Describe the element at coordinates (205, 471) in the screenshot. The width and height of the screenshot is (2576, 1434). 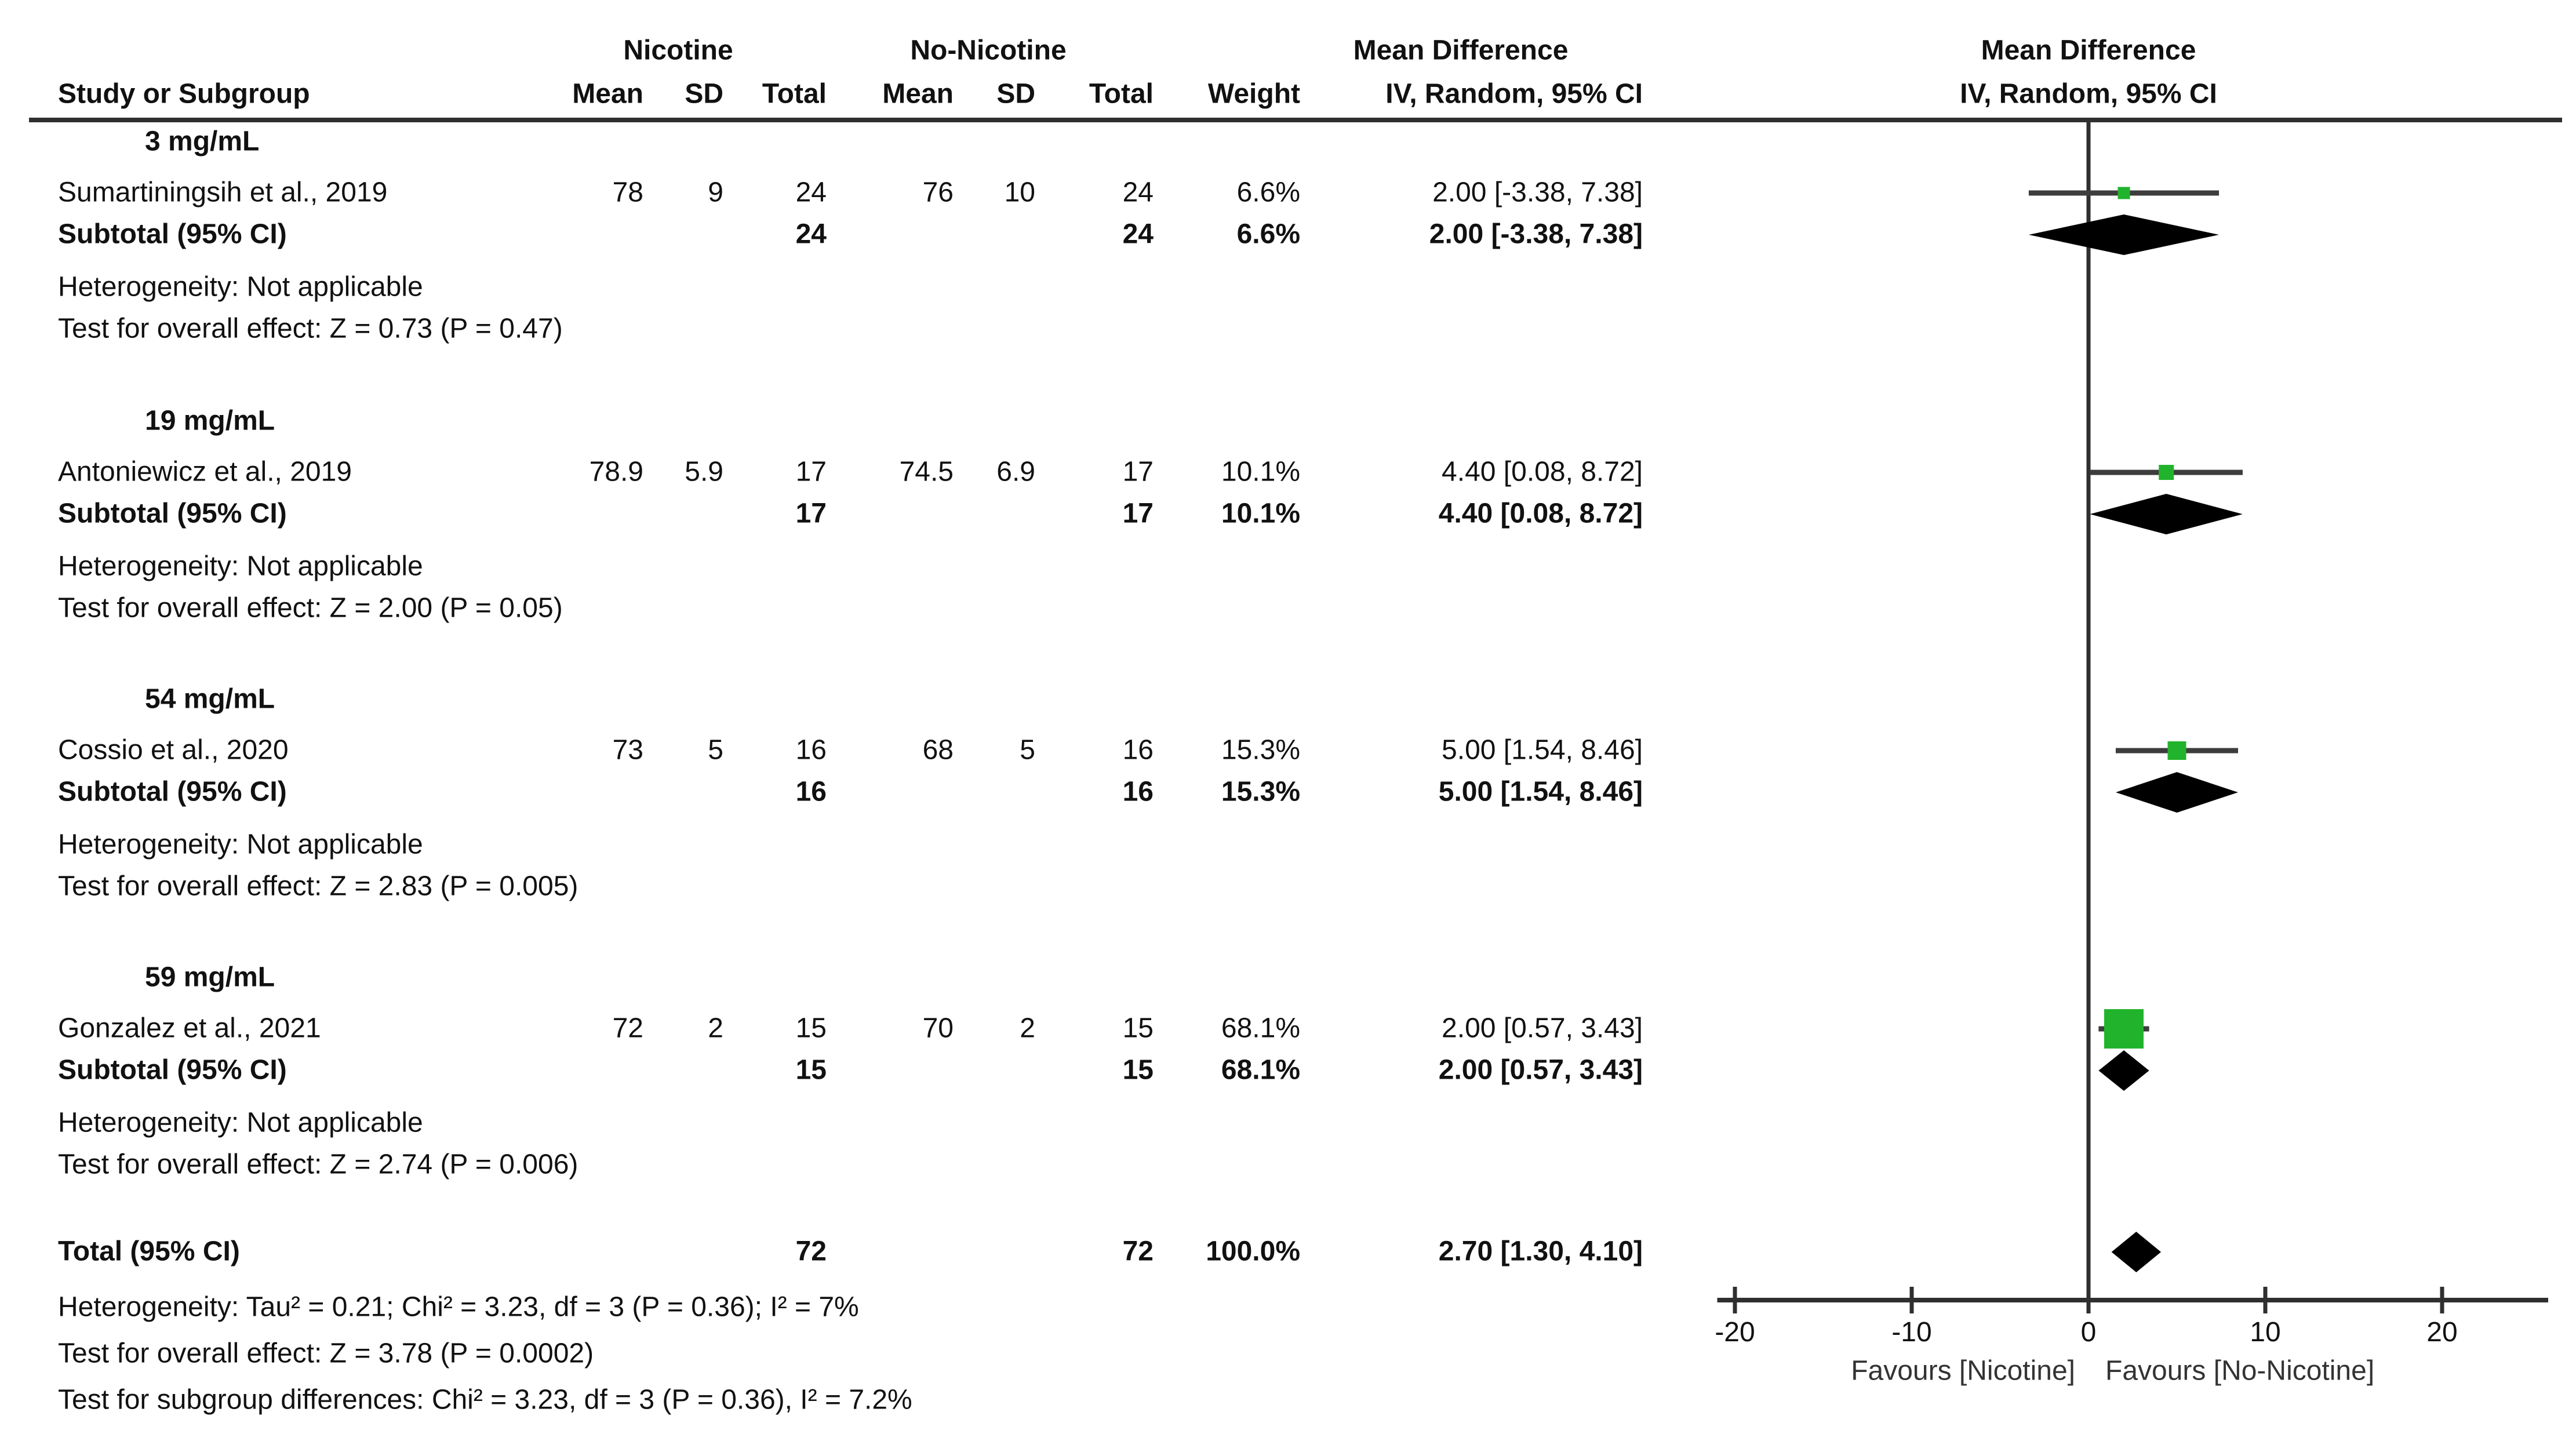
I see `study-name: Antoniewicz et al., 2019` at that location.